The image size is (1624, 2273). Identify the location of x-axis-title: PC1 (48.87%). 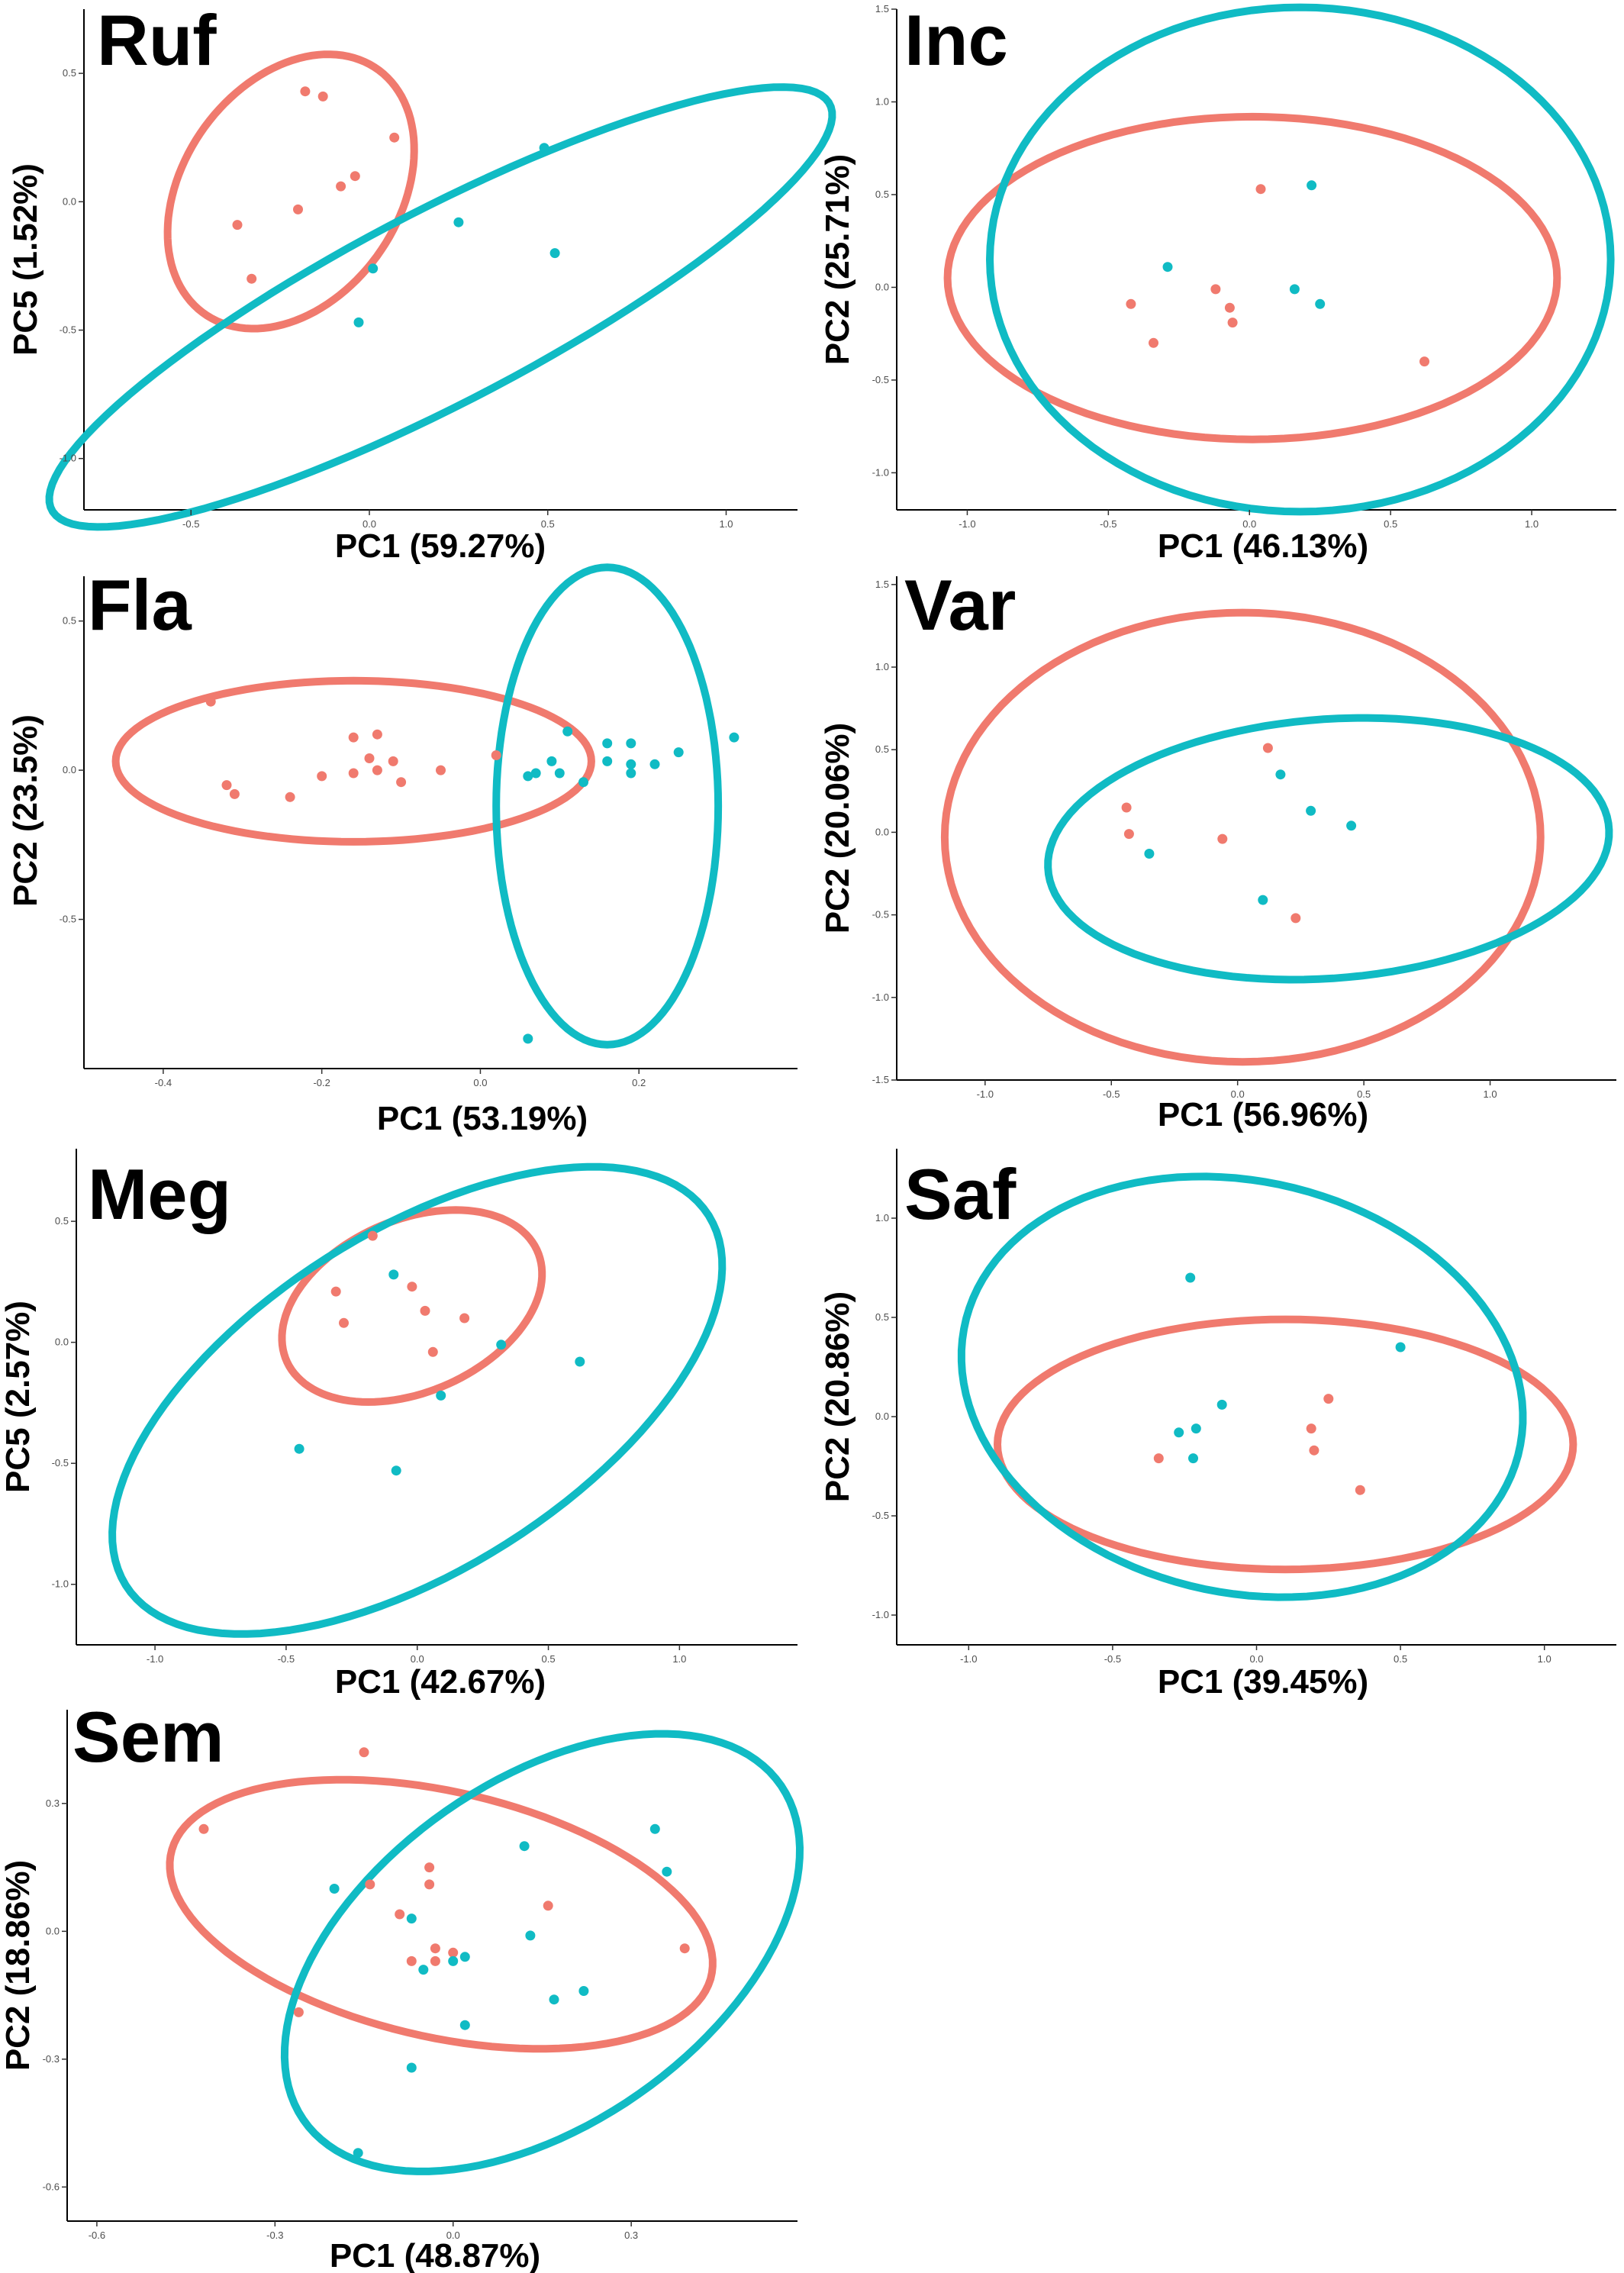
(435, 2255).